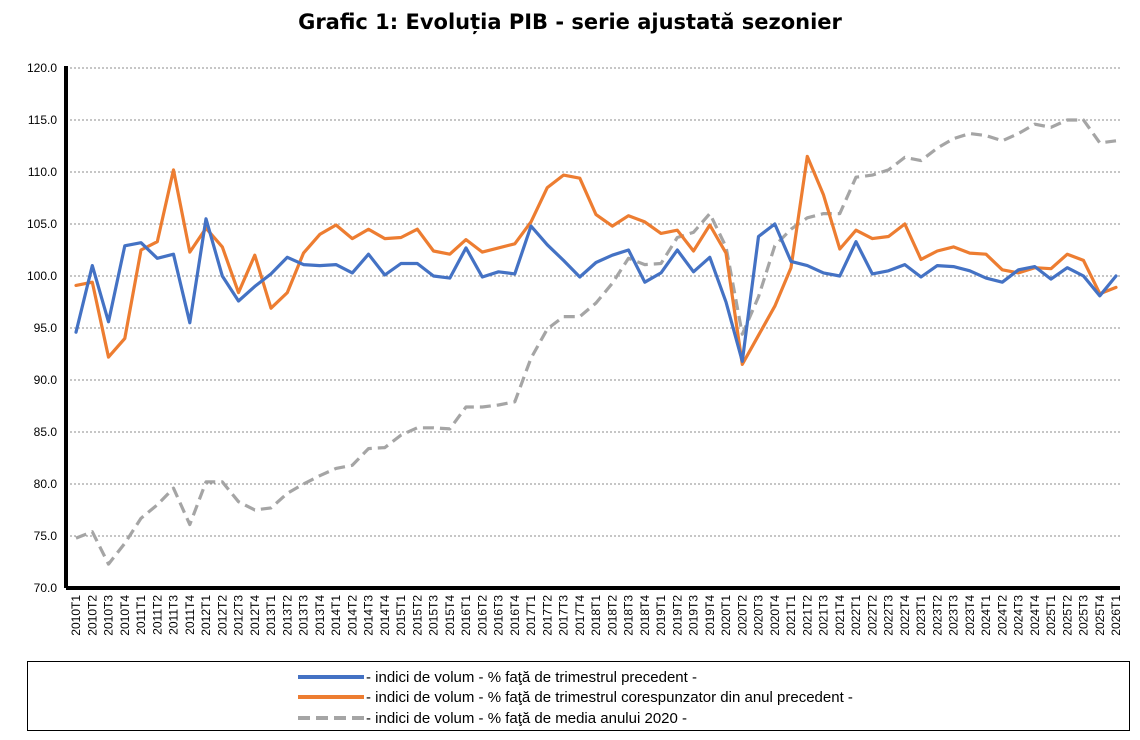  What do you see at coordinates (222, 615) in the screenshot?
I see `x-tick-label: 2012T2` at bounding box center [222, 615].